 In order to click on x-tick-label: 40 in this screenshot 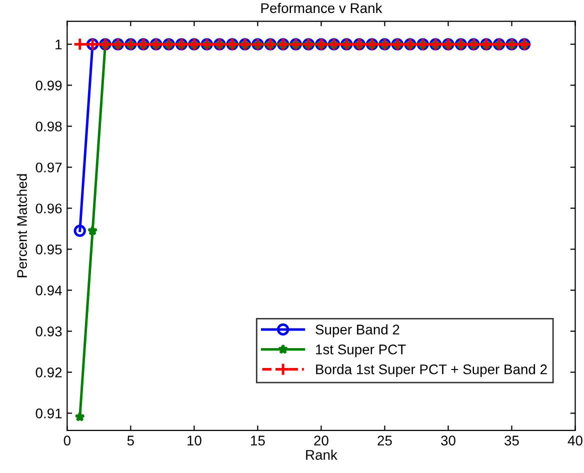, I will do `click(575, 441)`.